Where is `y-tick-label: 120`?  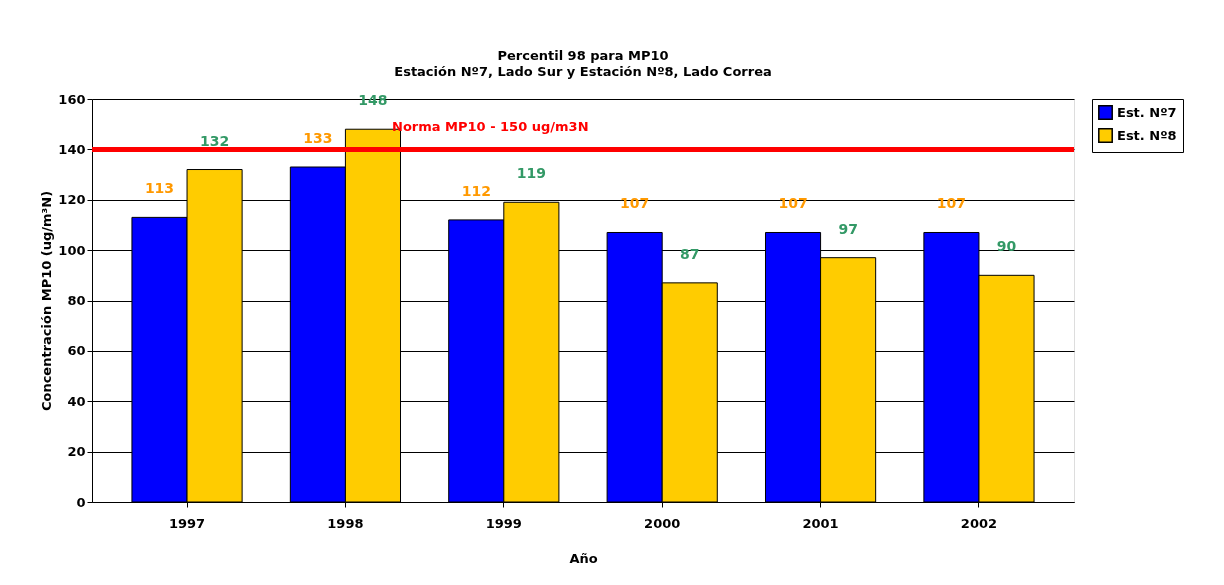 y-tick-label: 120 is located at coordinates (72, 200).